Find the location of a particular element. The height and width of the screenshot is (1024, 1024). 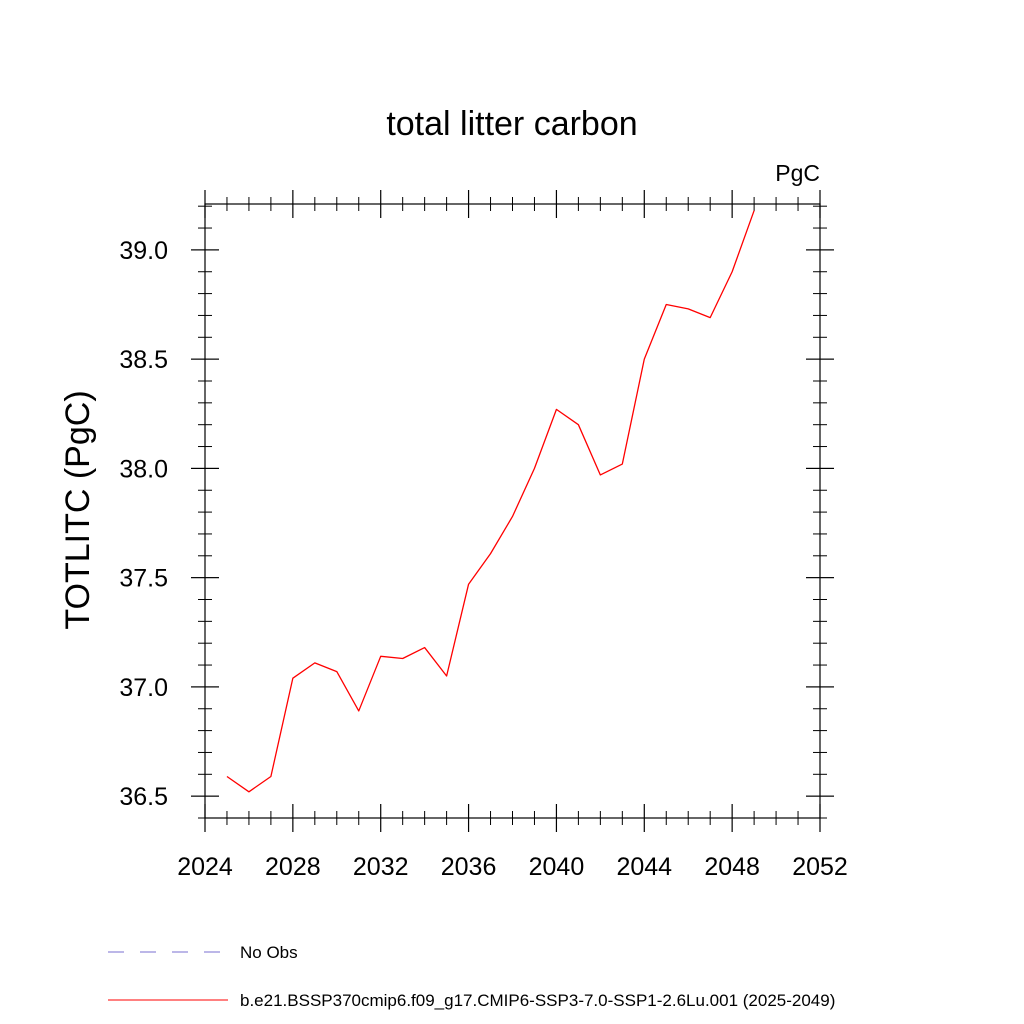

x-tick-label: 2028 is located at coordinates (293, 867).